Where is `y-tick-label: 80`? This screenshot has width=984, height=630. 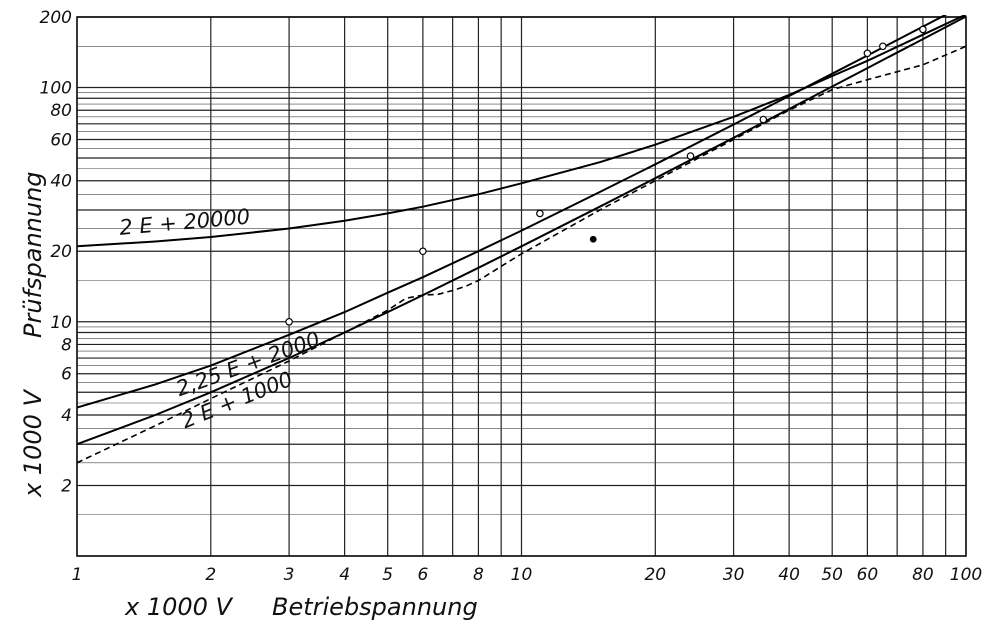 y-tick-label: 80 is located at coordinates (61, 111).